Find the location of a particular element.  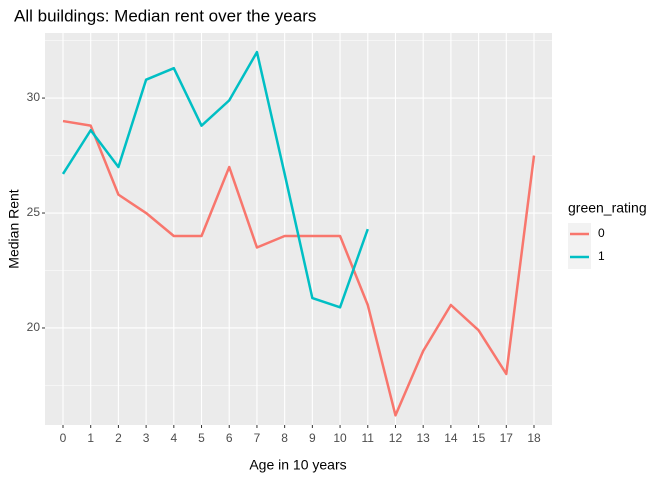

x-tick-label: 15 is located at coordinates (479, 438).